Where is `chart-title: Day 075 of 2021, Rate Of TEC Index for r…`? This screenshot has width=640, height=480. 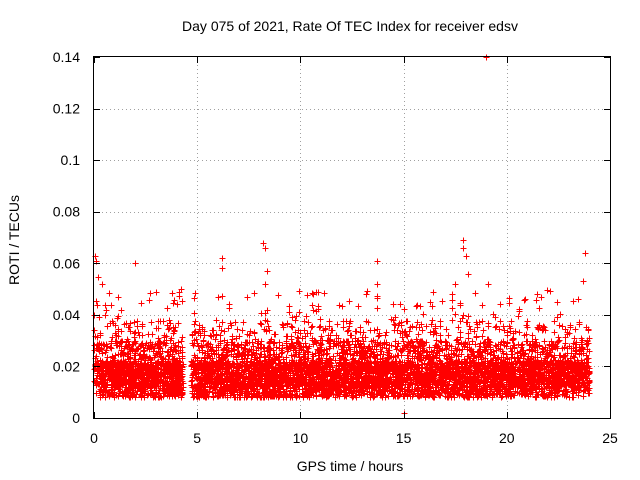
chart-title: Day 075 of 2021, Rate Of TEC Index for r… is located at coordinates (350, 26).